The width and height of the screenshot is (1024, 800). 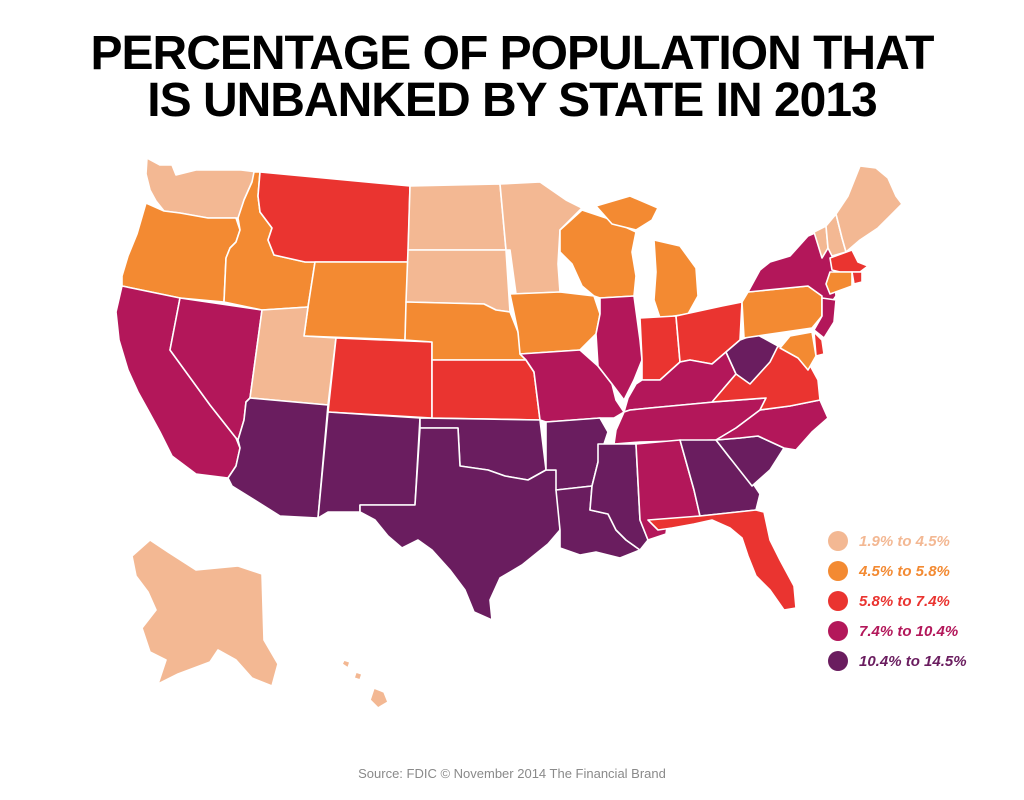 I want to click on state-ma, so click(x=849, y=261).